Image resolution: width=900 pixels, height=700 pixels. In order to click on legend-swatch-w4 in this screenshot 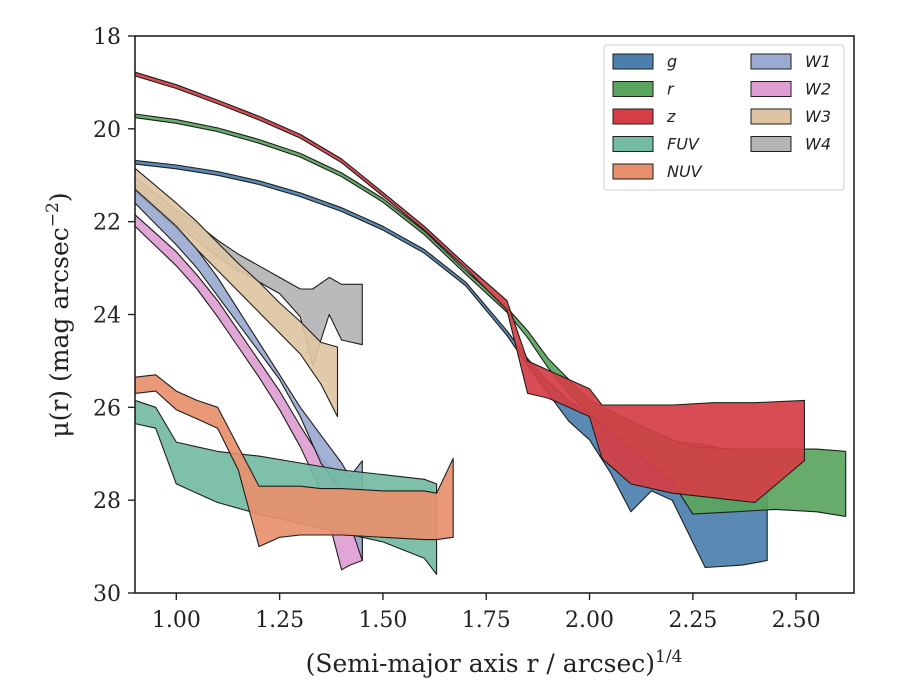, I will do `click(771, 144)`.